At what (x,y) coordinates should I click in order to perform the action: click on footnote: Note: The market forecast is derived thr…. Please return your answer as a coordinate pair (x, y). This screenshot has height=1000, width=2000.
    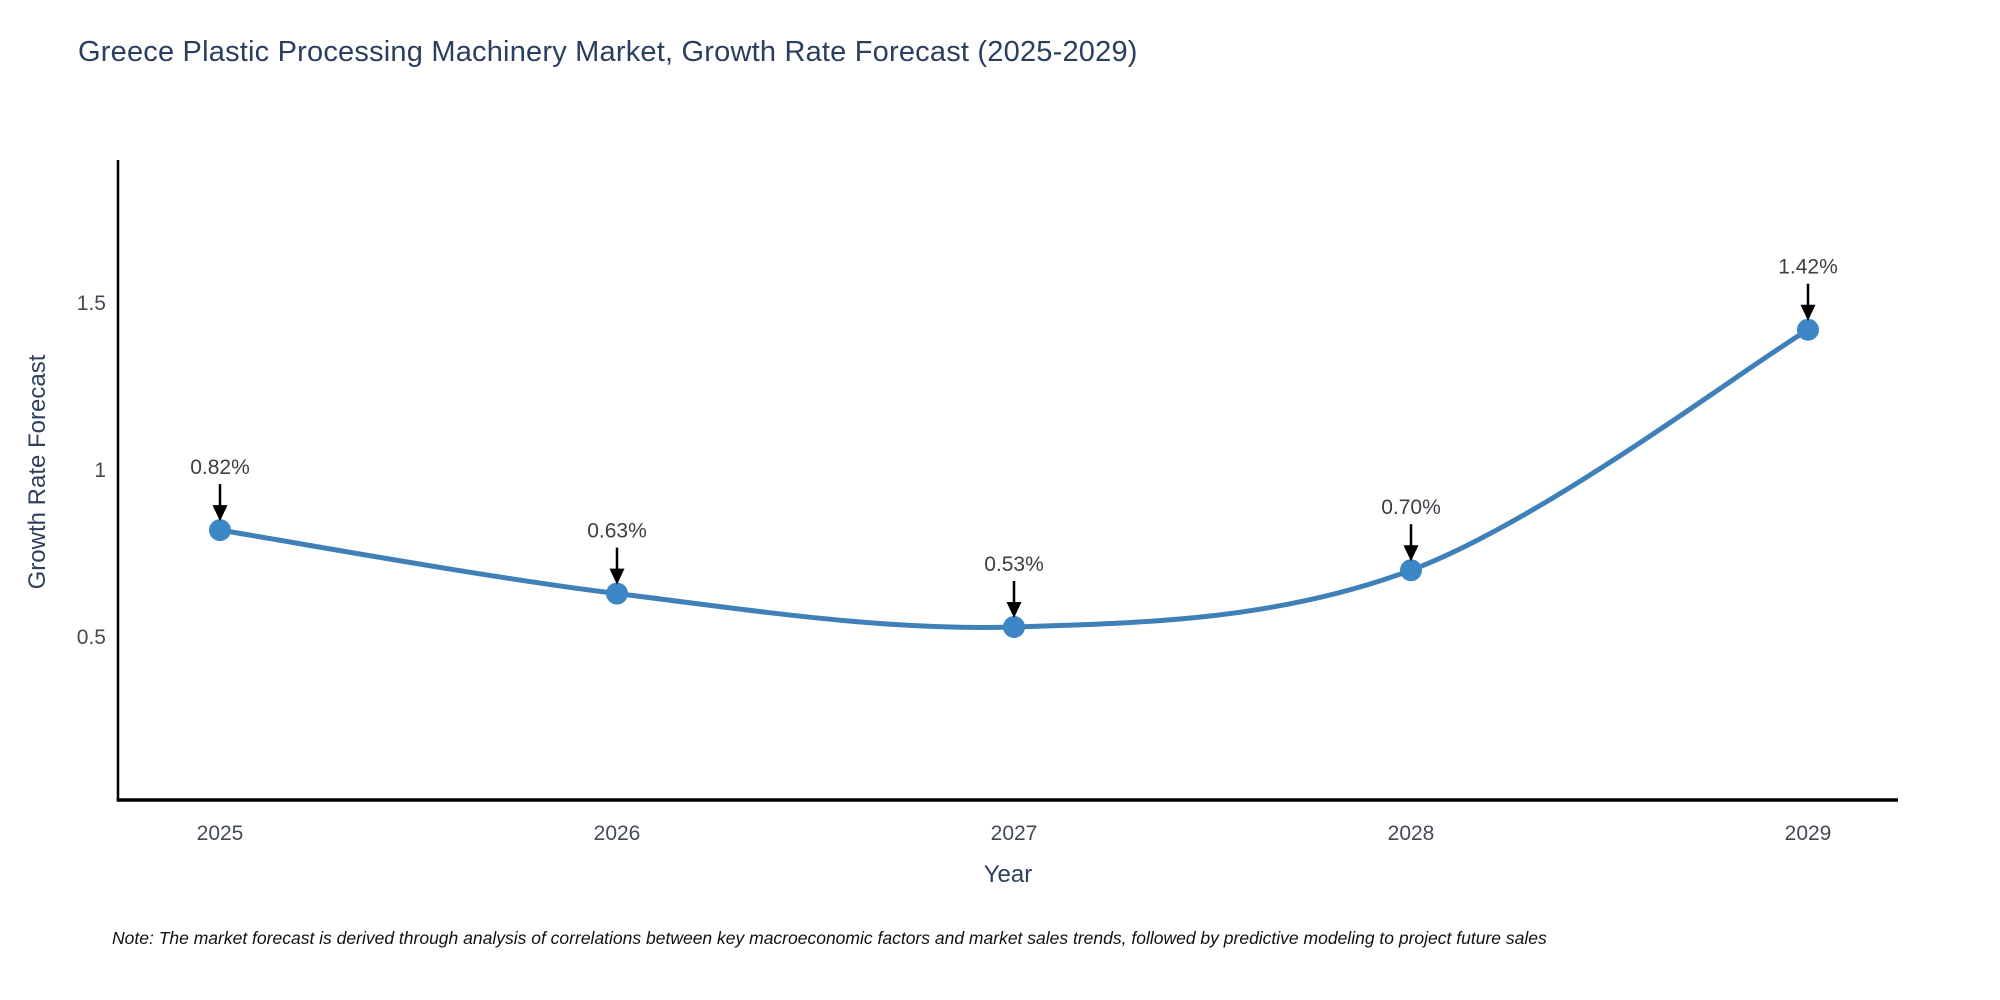
    Looking at the image, I should click on (829, 938).